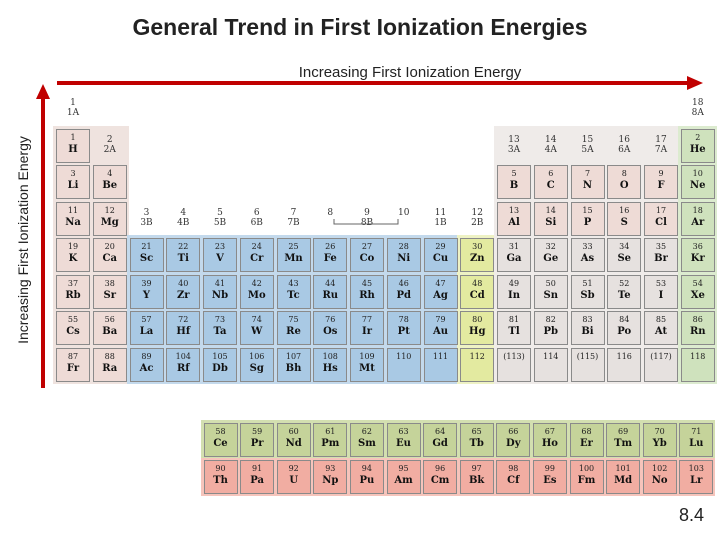 This screenshot has height=540, width=720. Describe the element at coordinates (513, 431) in the screenshot. I see `atomic-number: 66` at that location.